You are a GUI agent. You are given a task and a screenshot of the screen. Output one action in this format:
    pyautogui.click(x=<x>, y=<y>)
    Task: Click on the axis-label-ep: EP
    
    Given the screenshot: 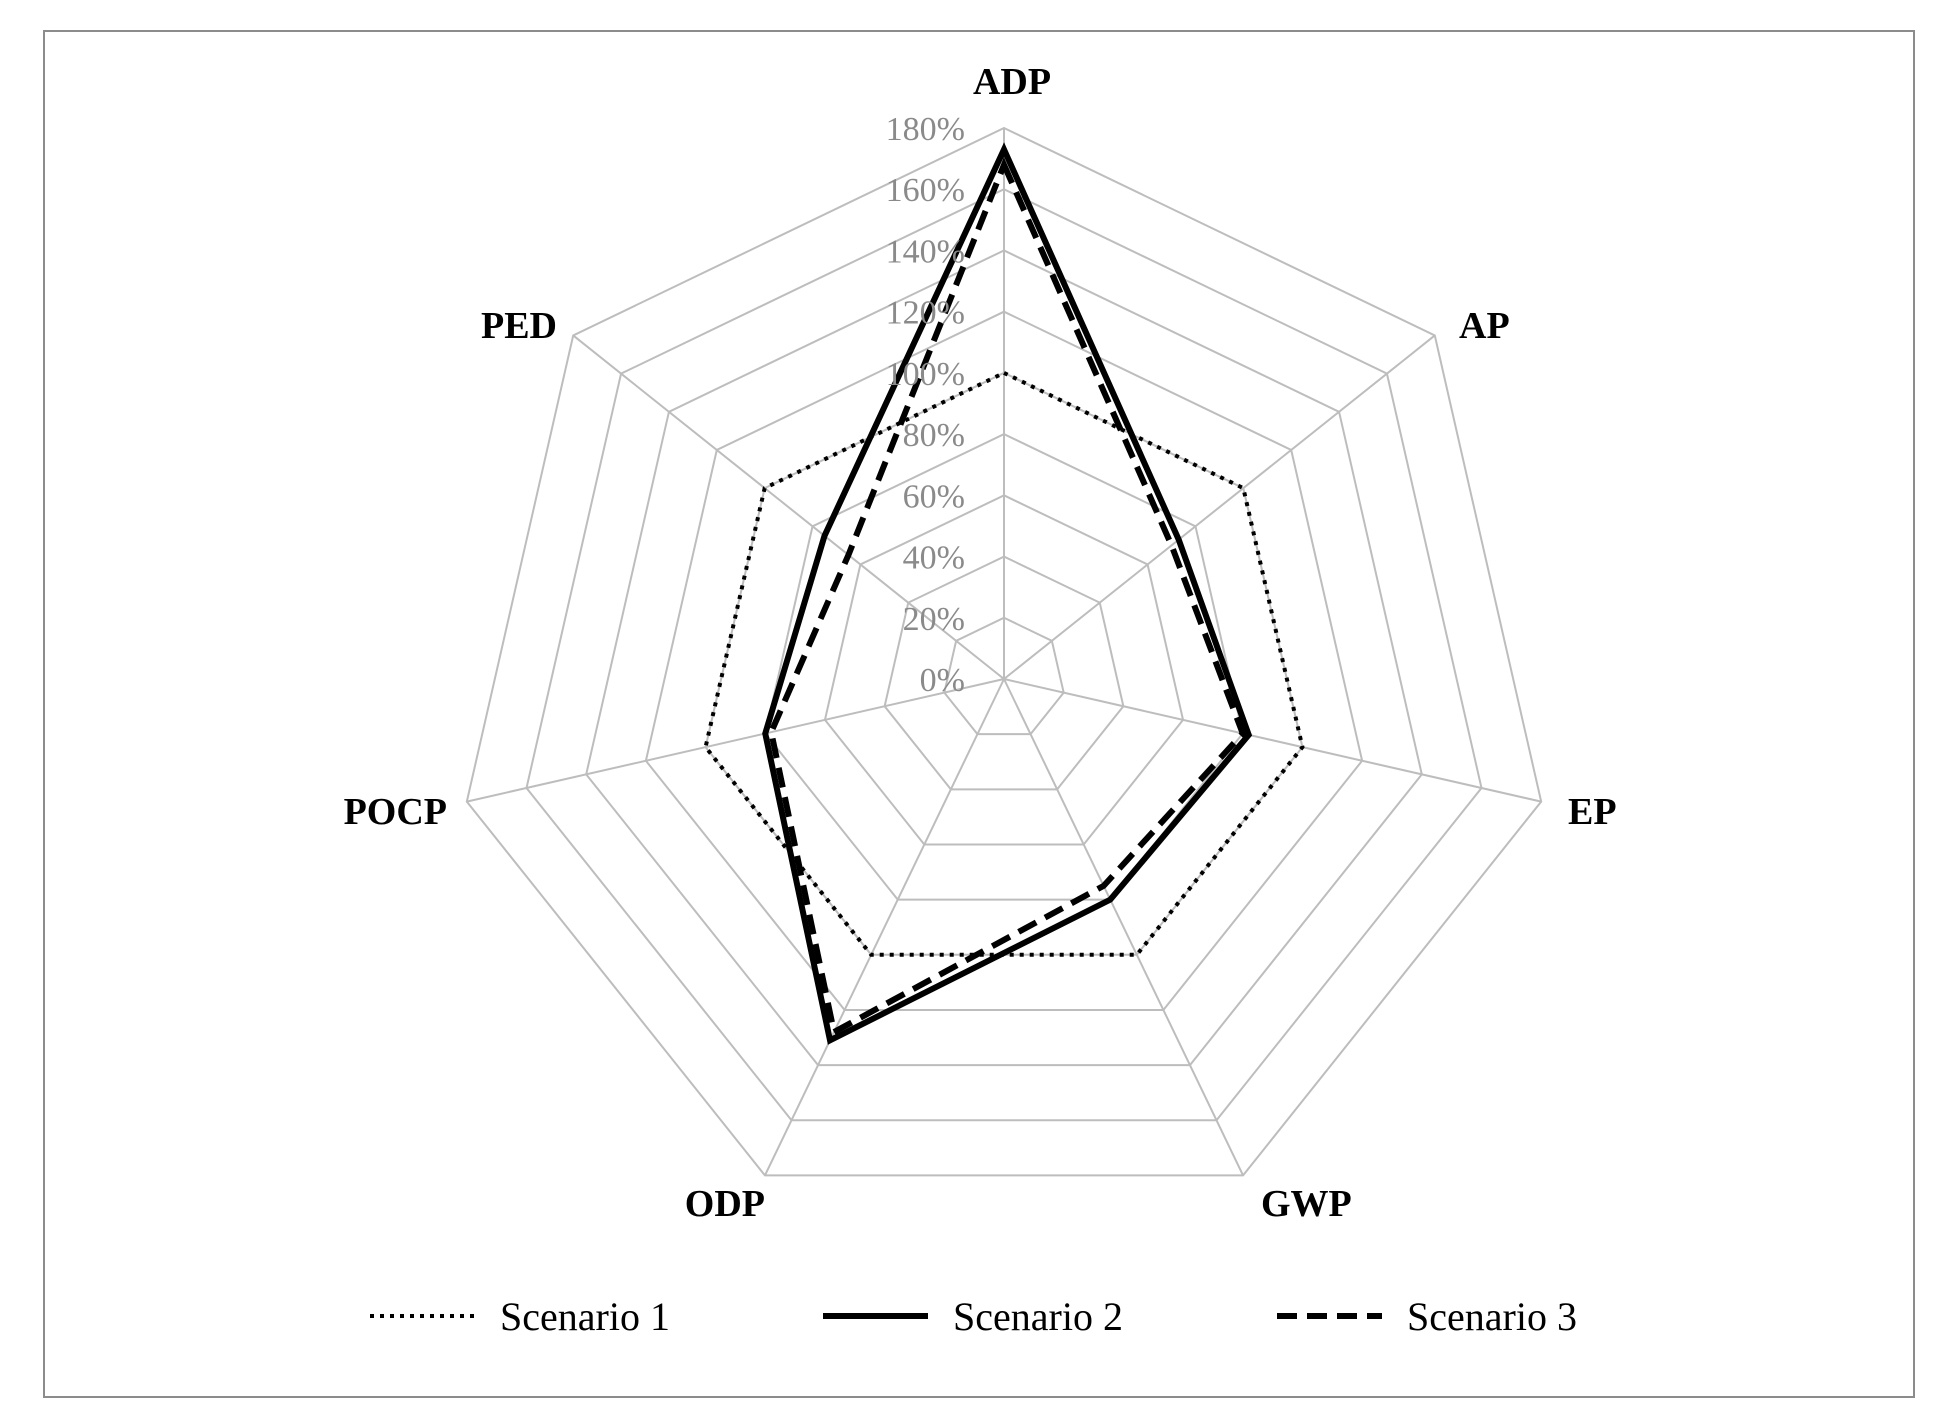 What is the action you would take?
    pyautogui.click(x=1592, y=812)
    